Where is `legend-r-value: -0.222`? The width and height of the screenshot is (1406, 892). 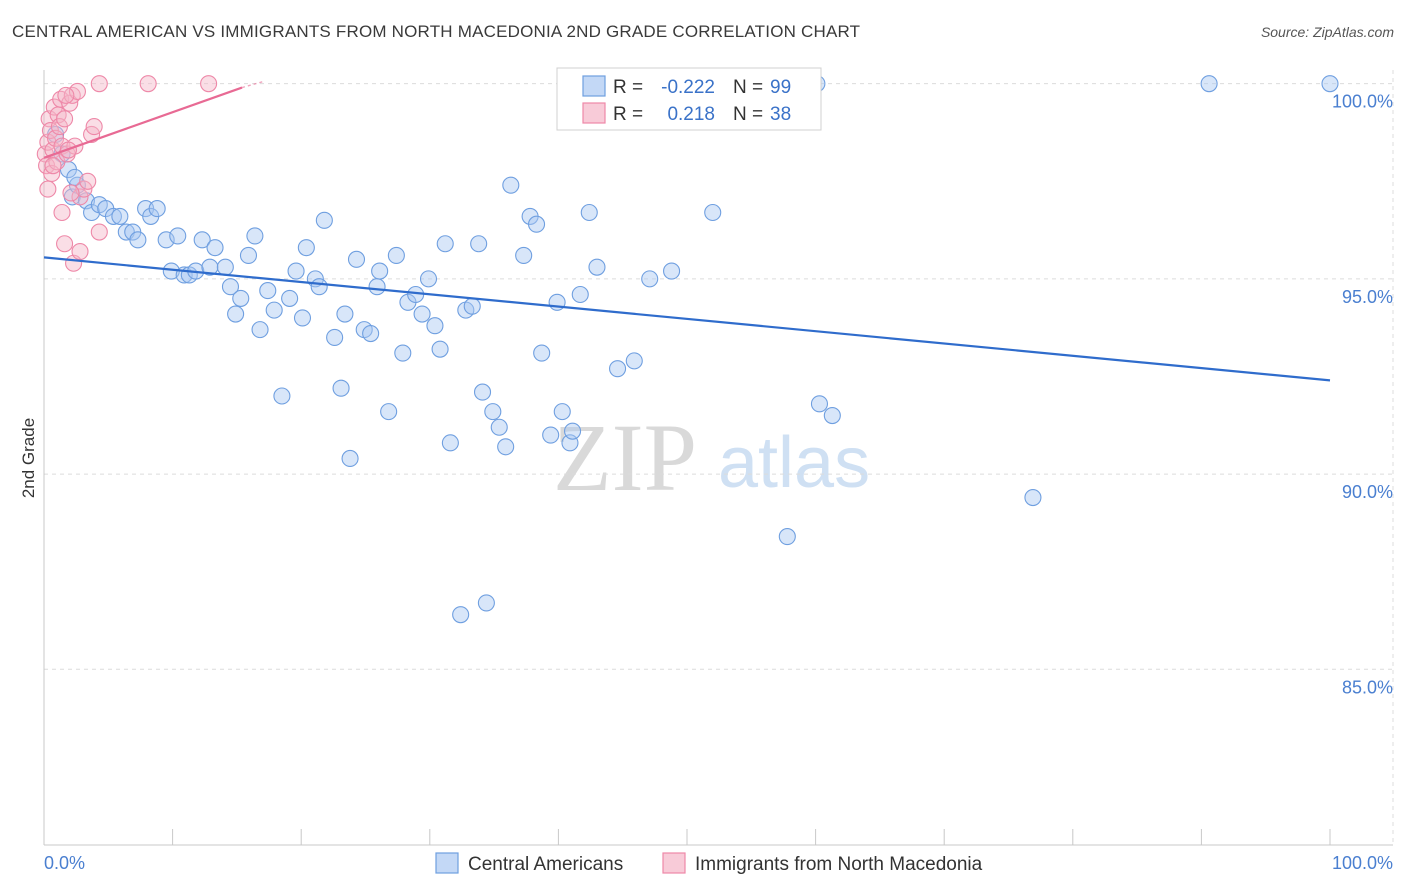 legend-r-value: -0.222 is located at coordinates (688, 87).